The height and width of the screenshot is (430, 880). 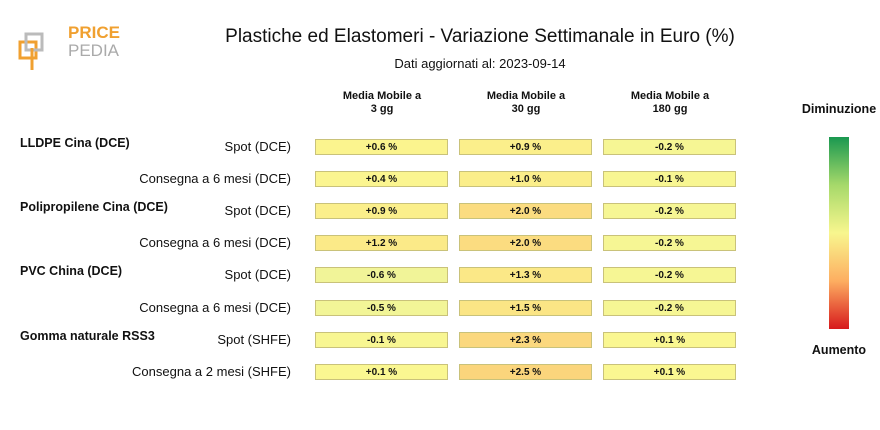 I want to click on cell: +2.5 %, so click(x=525, y=371).